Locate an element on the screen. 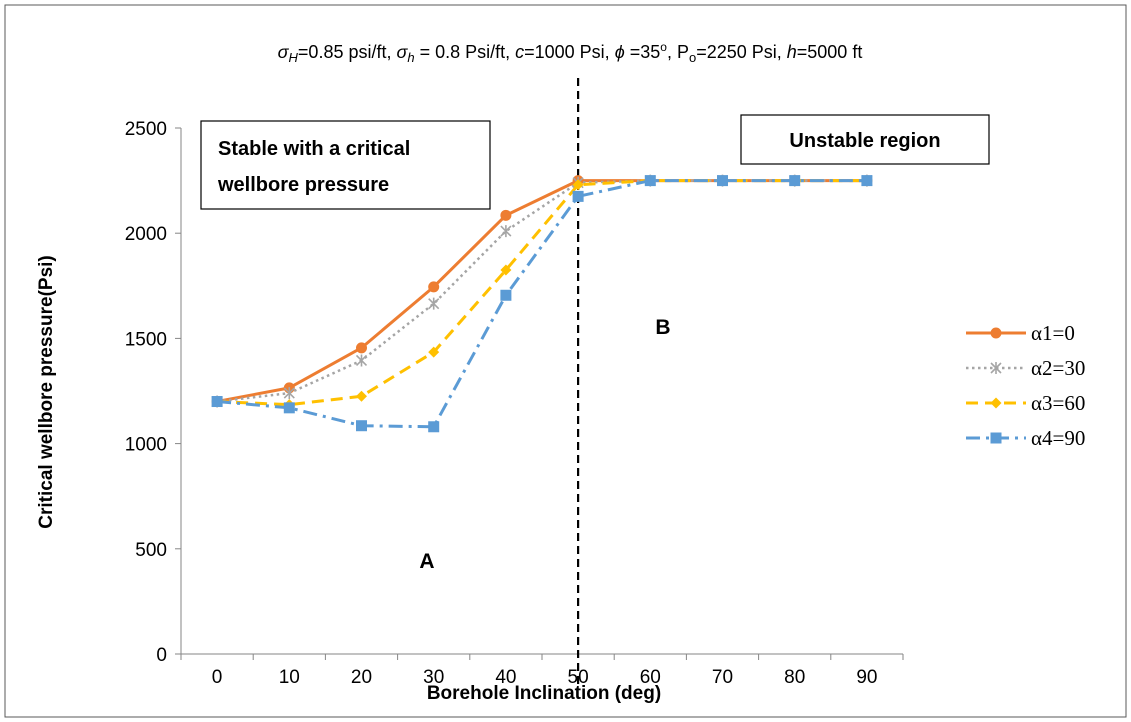 The width and height of the screenshot is (1131, 722). legend-label: α4=90 is located at coordinates (1058, 438).